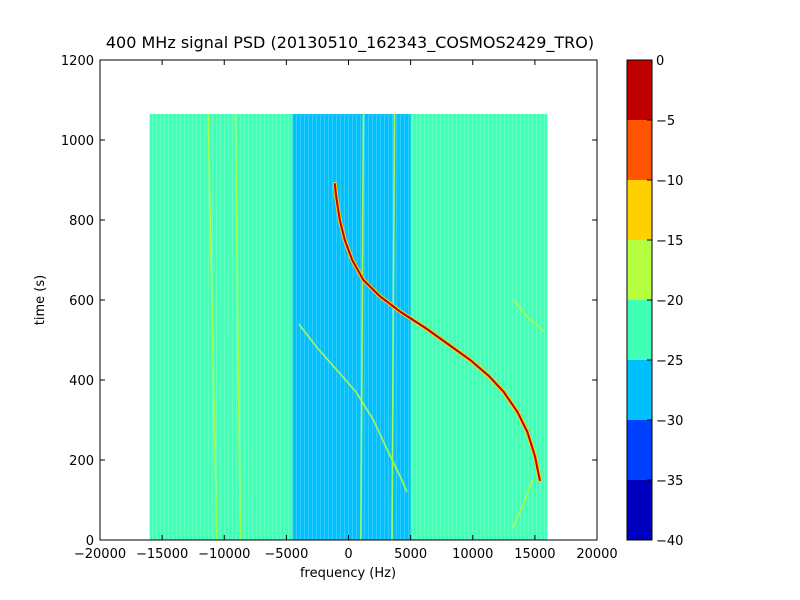 The height and width of the screenshot is (600, 800). Describe the element at coordinates (654, 301) in the screenshot. I see `colorbar: 0 −5 −10 −15 −20 −25 −30 −35 −40` at that location.